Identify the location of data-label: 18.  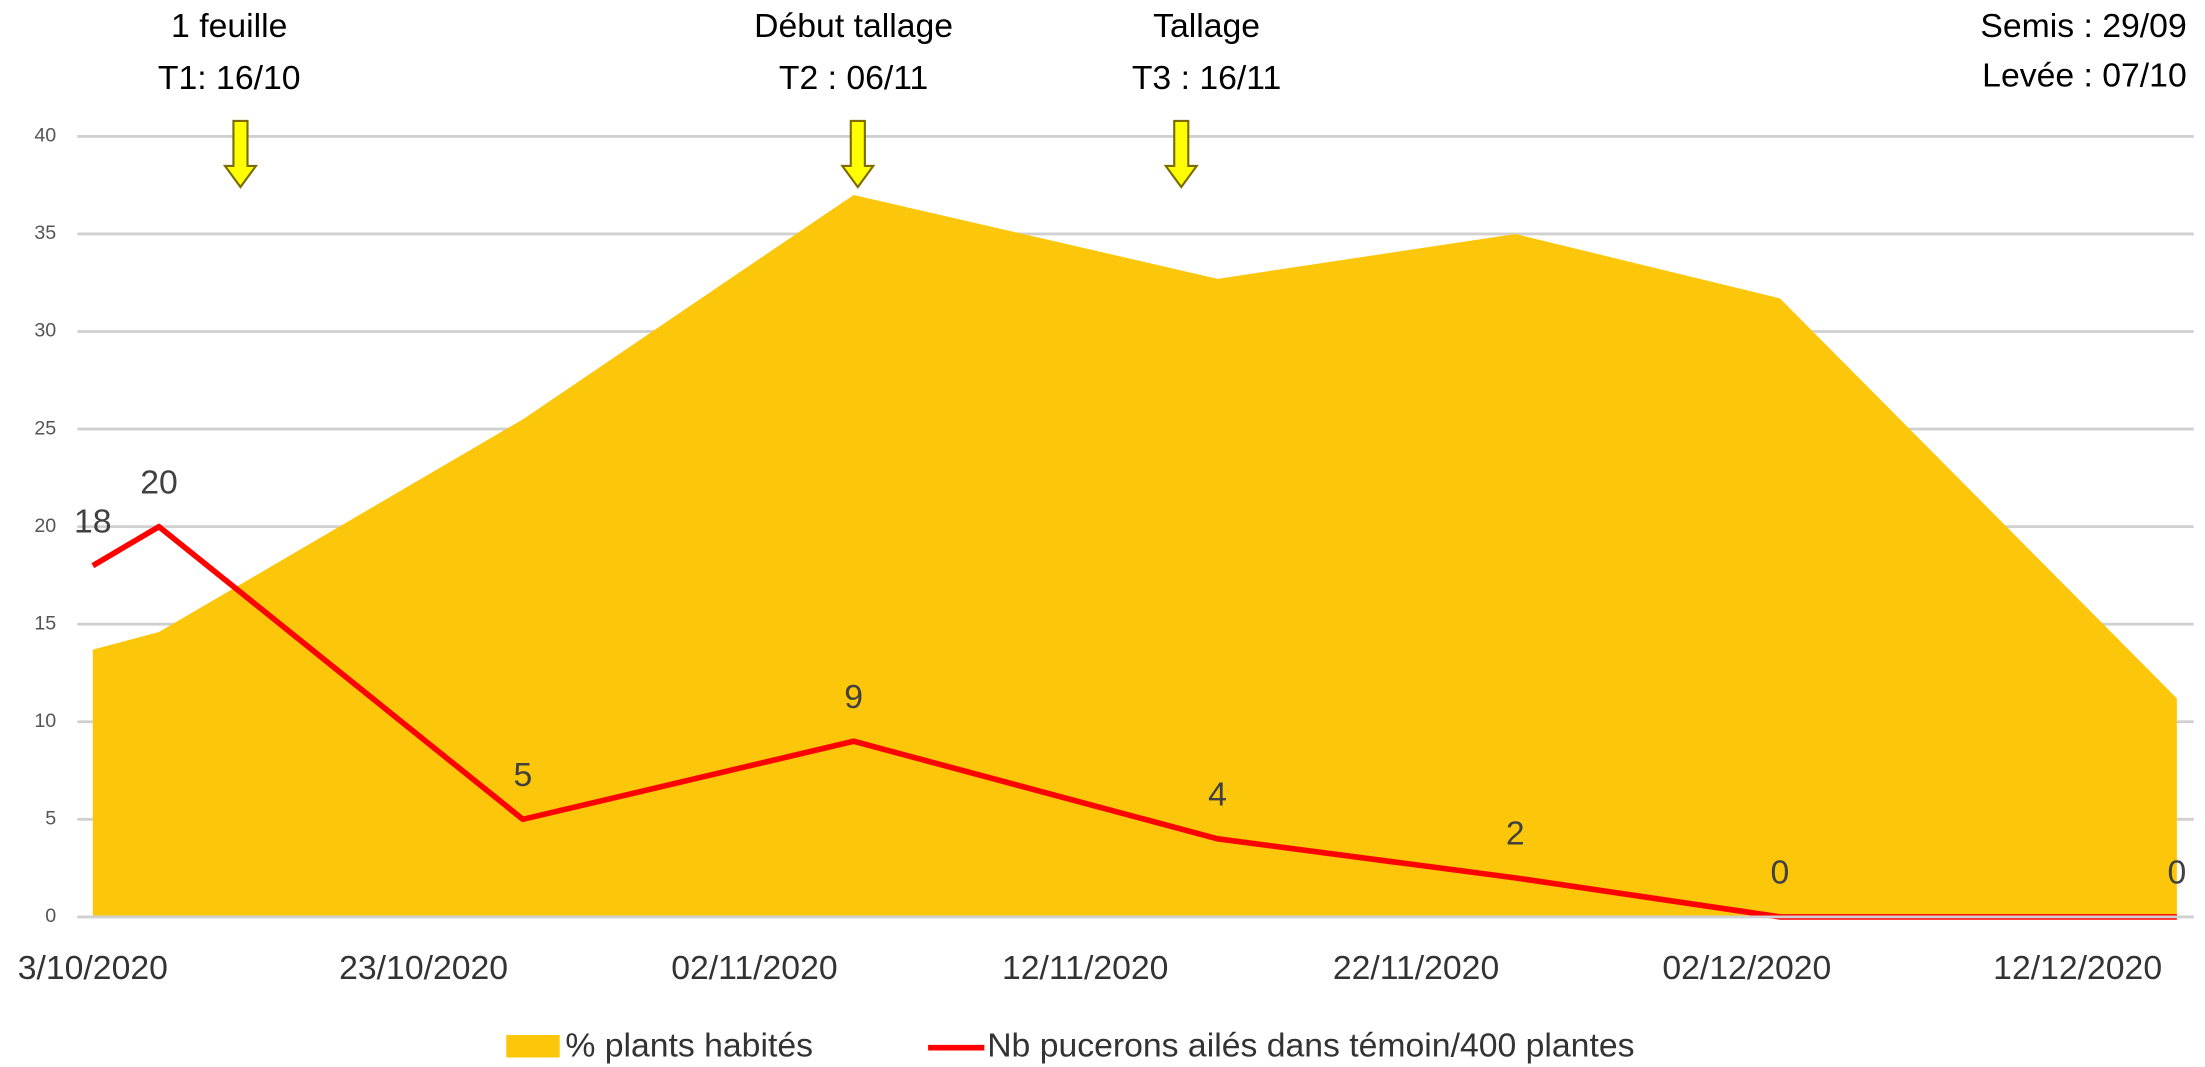
(93, 521).